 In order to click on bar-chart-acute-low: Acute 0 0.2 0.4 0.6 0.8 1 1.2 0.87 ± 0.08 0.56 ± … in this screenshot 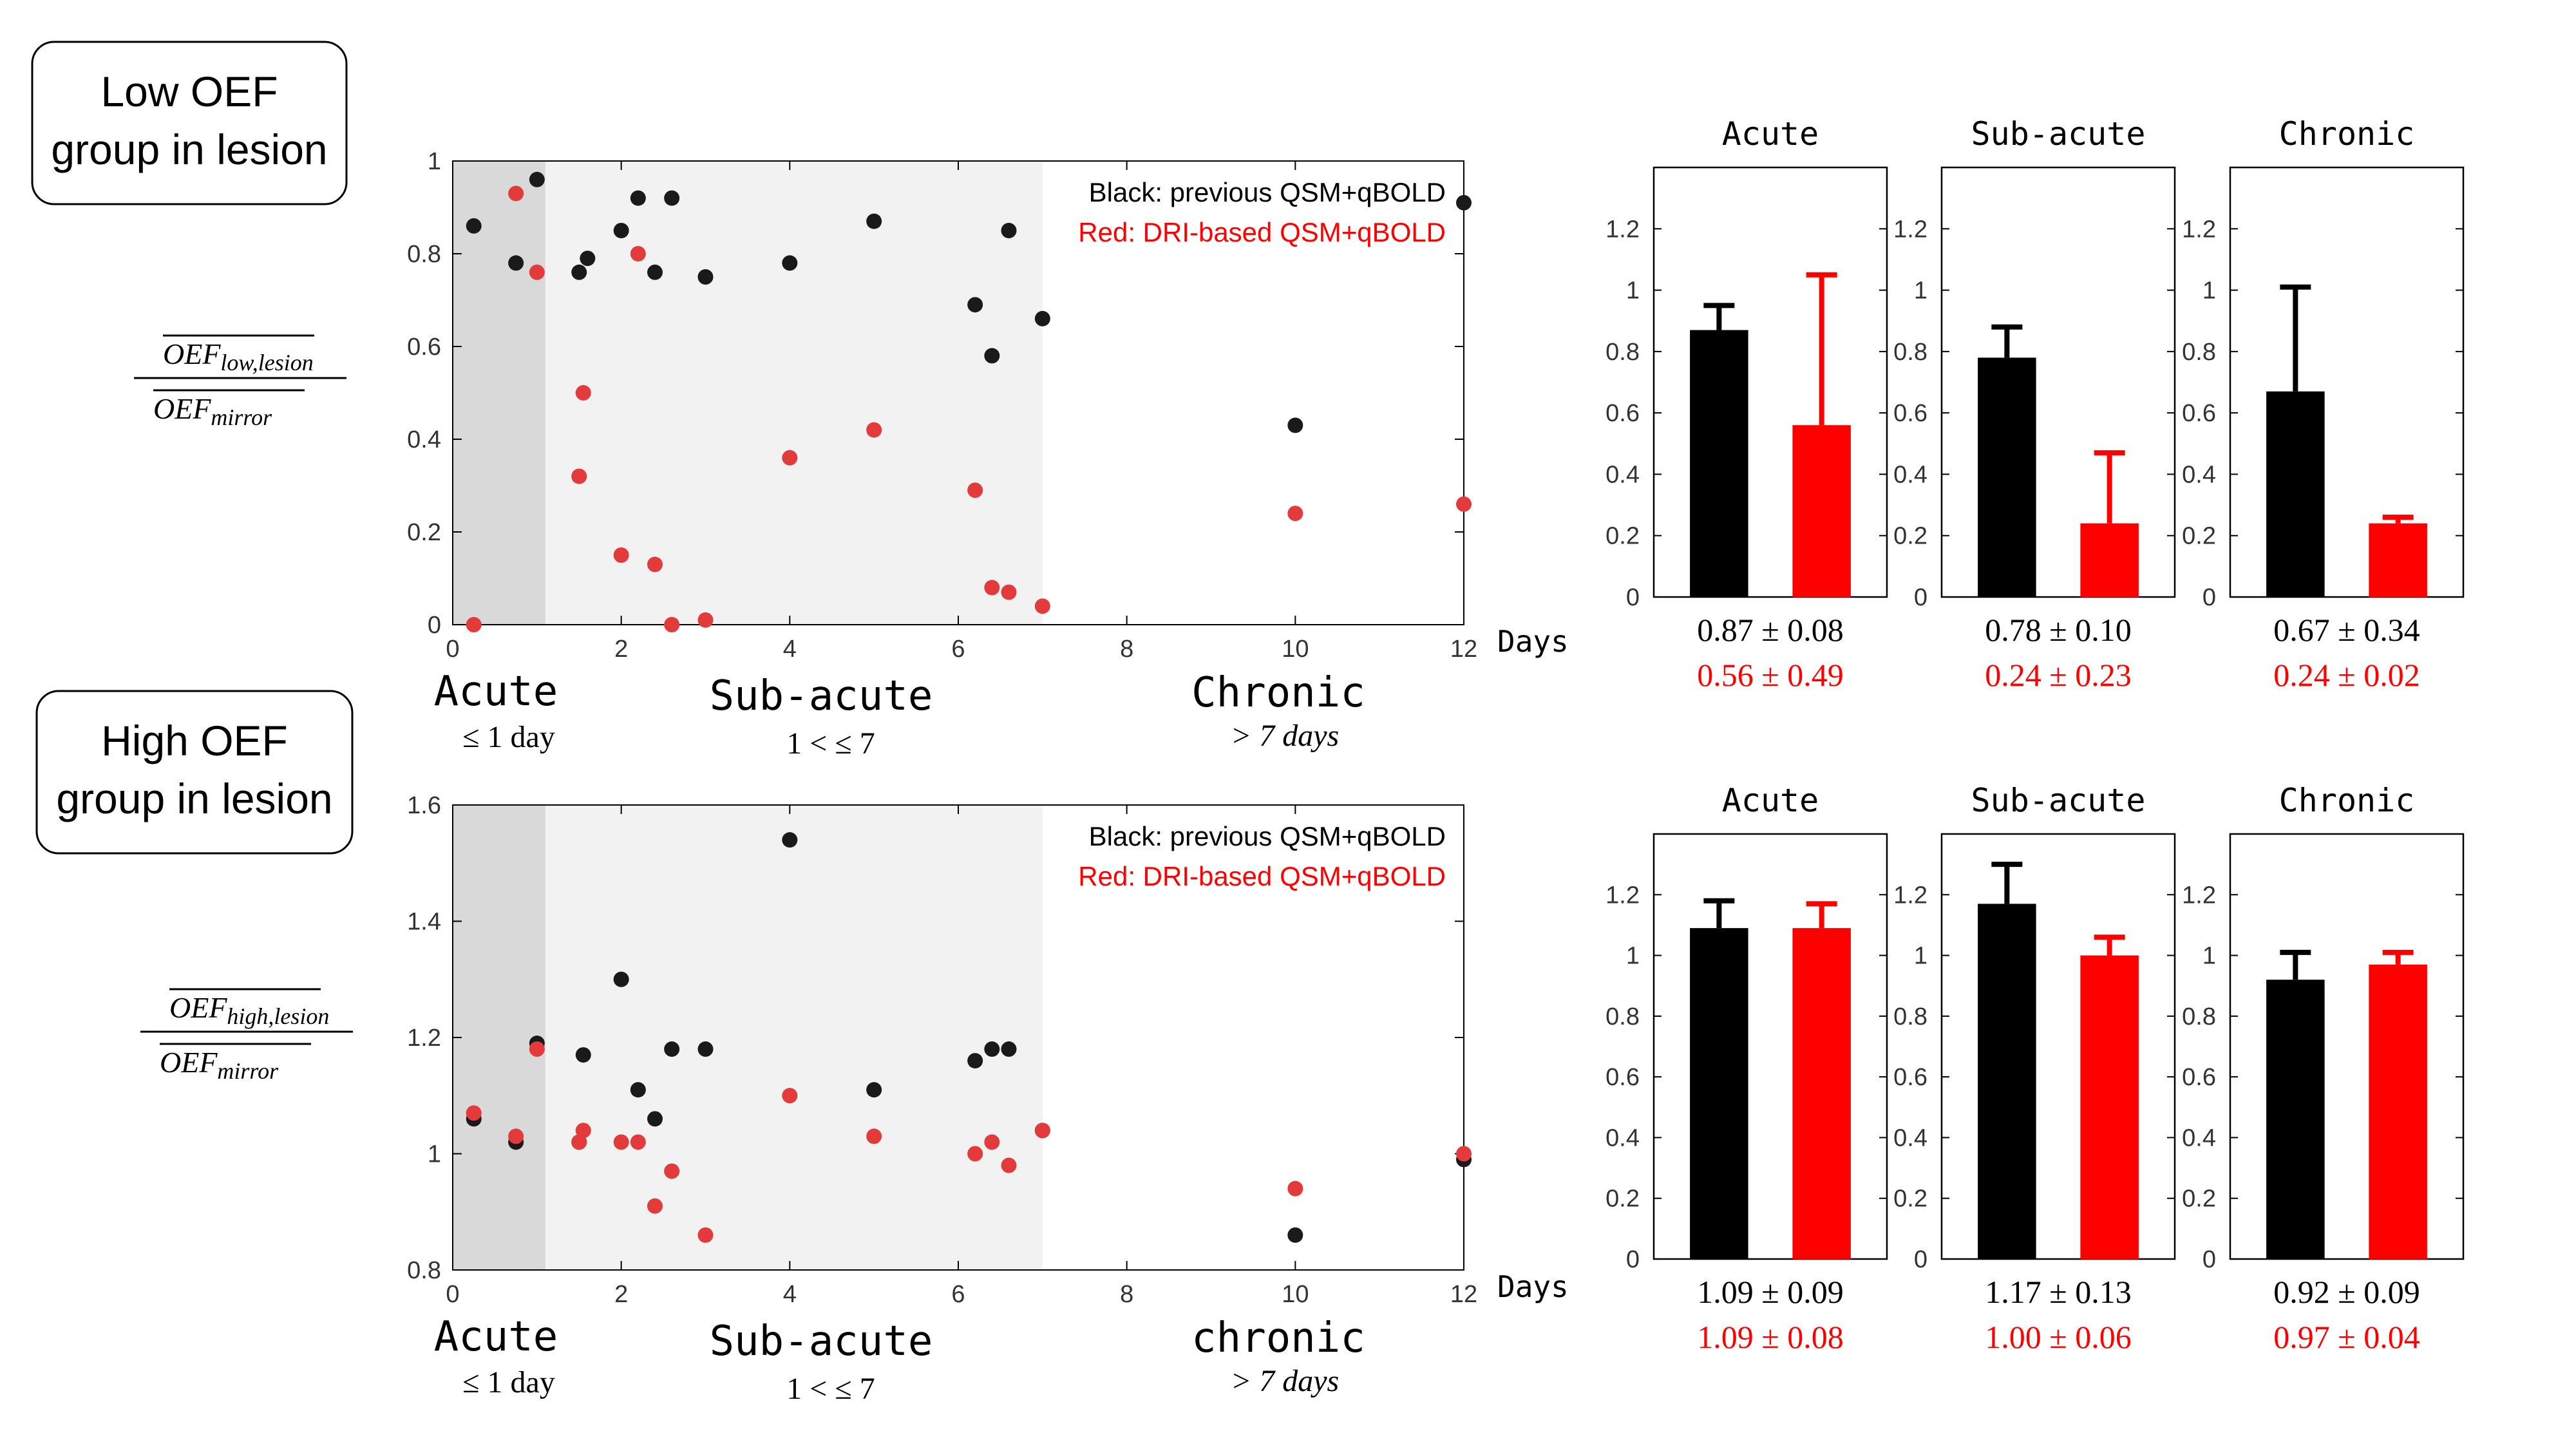, I will do `click(1746, 404)`.